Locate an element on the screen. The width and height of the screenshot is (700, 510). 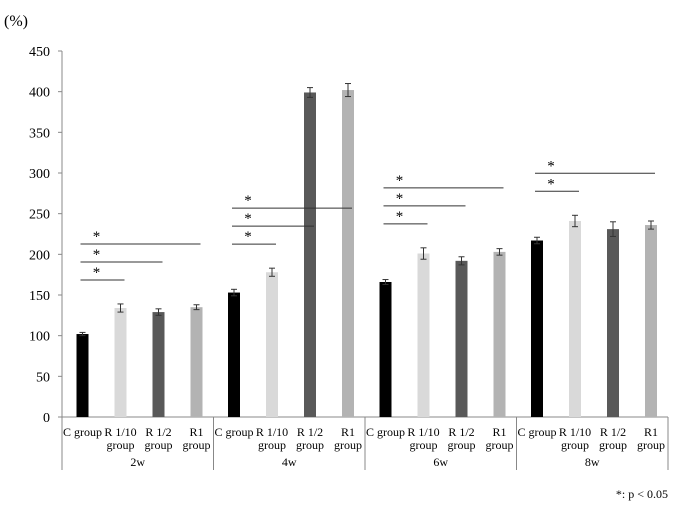
group-label: 6w is located at coordinates (440, 462).